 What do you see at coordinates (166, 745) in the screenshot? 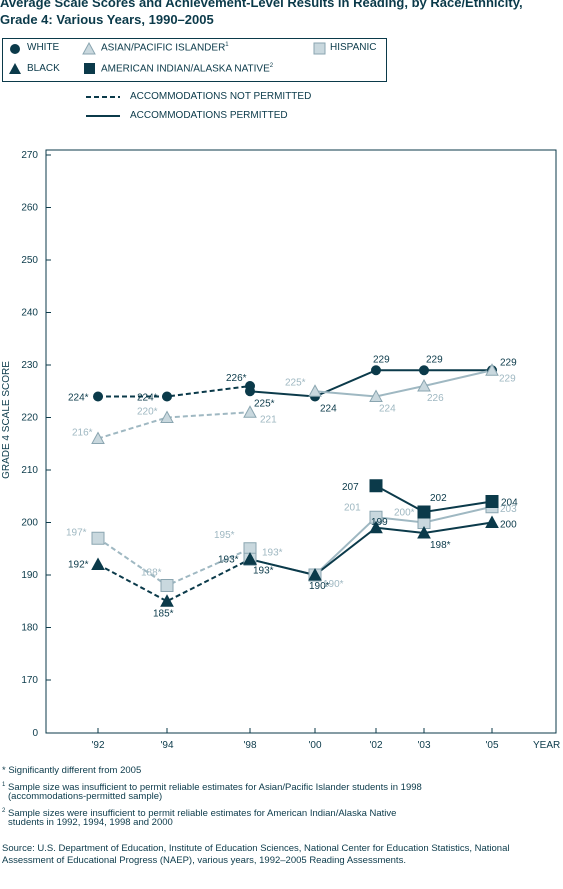
I see `x-tick-label: '94` at bounding box center [166, 745].